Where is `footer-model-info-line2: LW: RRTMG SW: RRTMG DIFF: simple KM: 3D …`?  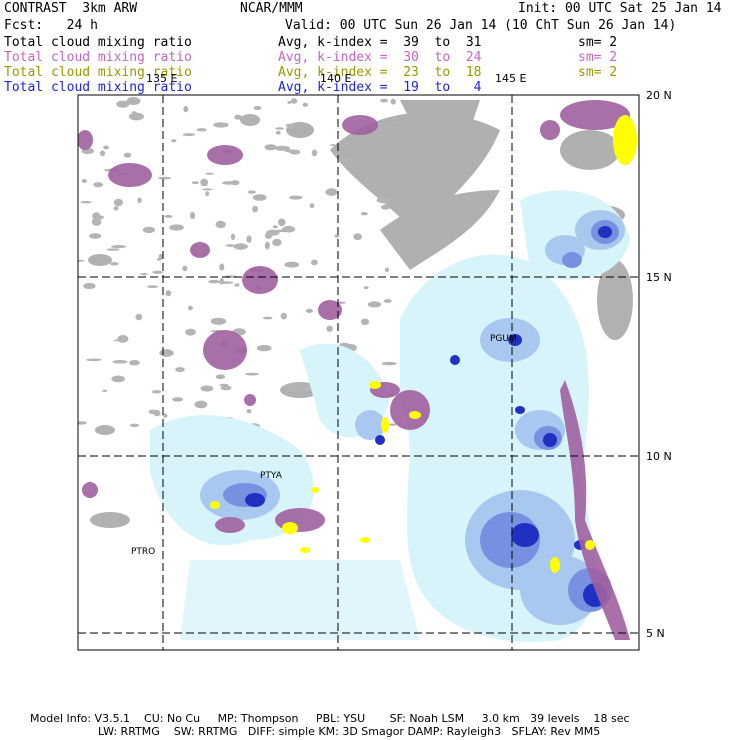
footer-model-info-line2: LW: RRTMG SW: RRTMG DIFF: simple KM: 3D … is located at coordinates (349, 731).